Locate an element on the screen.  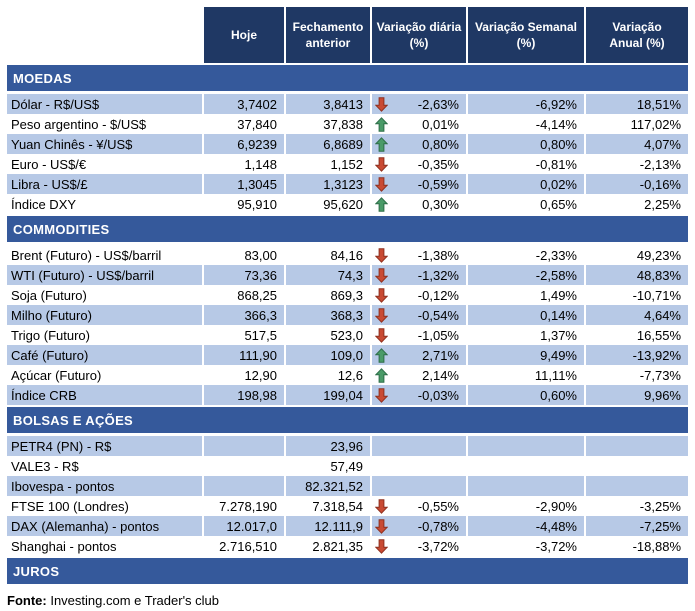
row-label: Índice DXY is located at coordinates (44, 204).